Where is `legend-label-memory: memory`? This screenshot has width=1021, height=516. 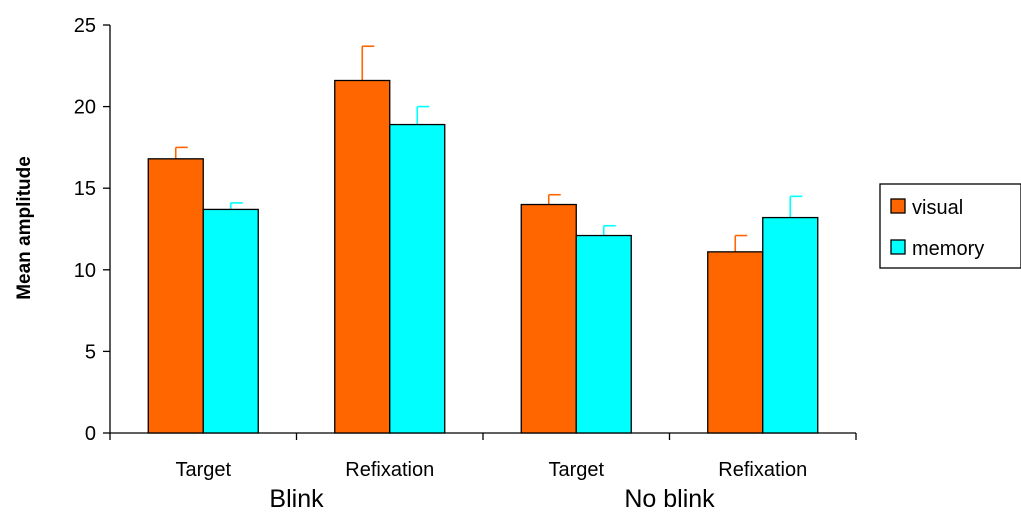 legend-label-memory: memory is located at coordinates (948, 249).